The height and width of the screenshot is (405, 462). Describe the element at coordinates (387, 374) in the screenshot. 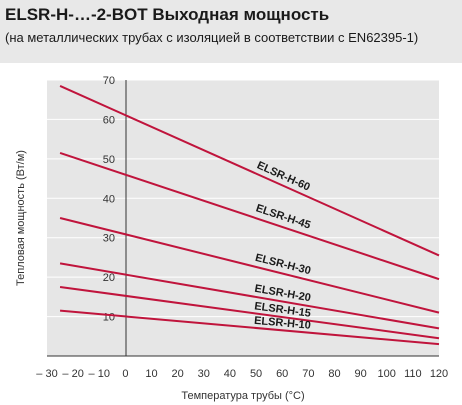

I see `x-tick-label: 100` at that location.